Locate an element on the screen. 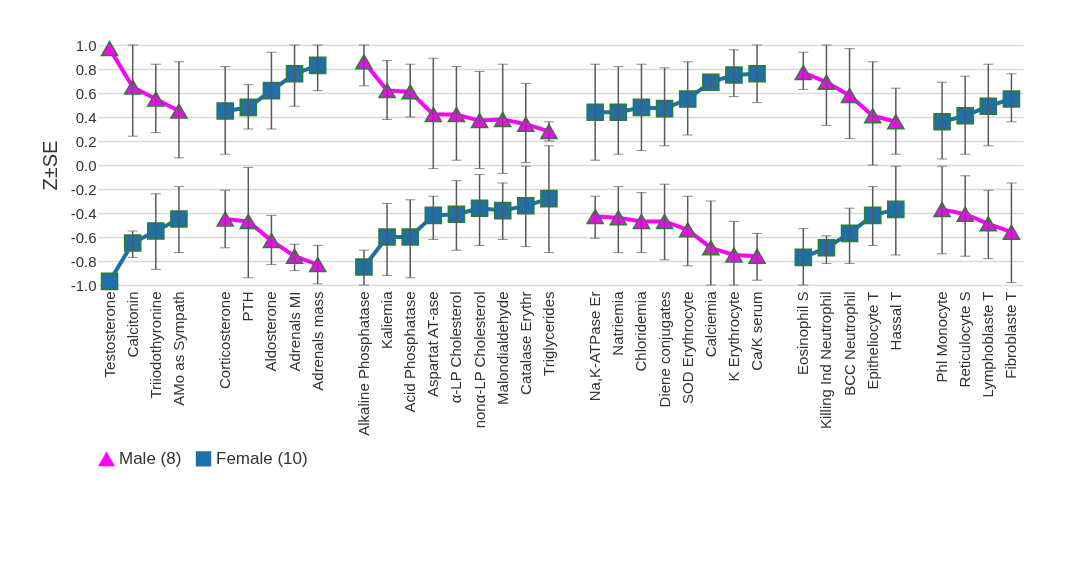 The width and height of the screenshot is (1076, 581). x-tick-label: Reticulocyte S is located at coordinates (965, 339).